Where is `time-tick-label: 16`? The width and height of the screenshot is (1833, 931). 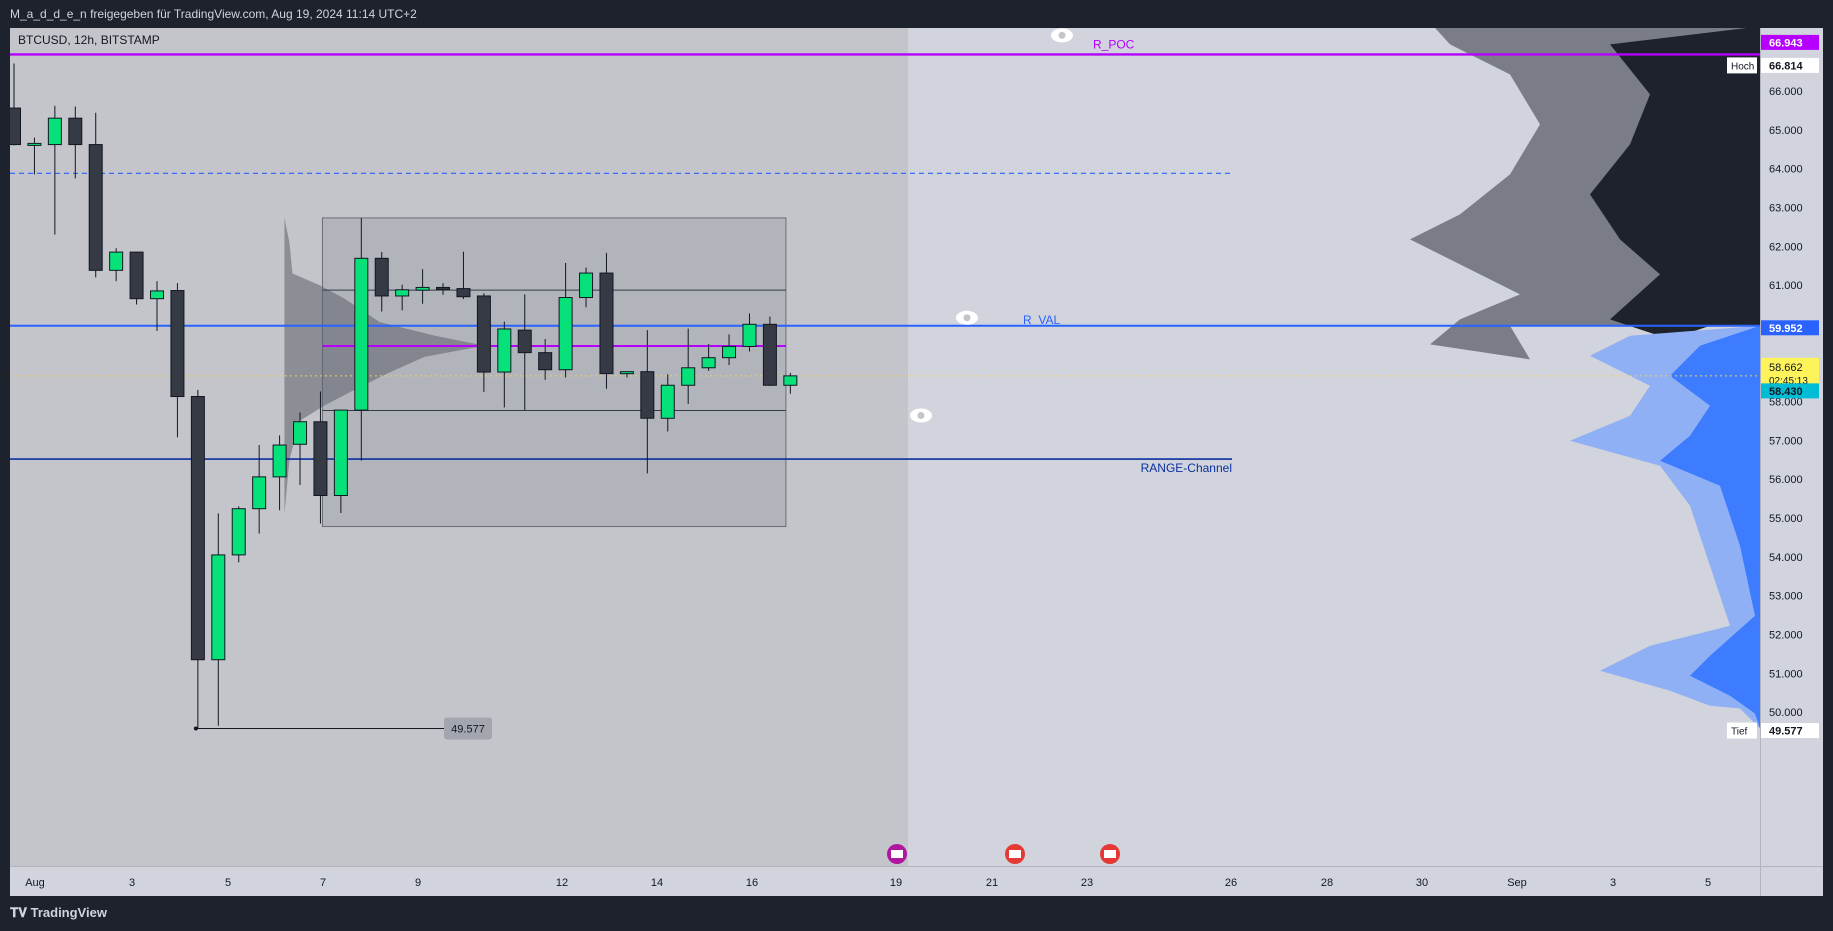
time-tick-label: 16 is located at coordinates (752, 883).